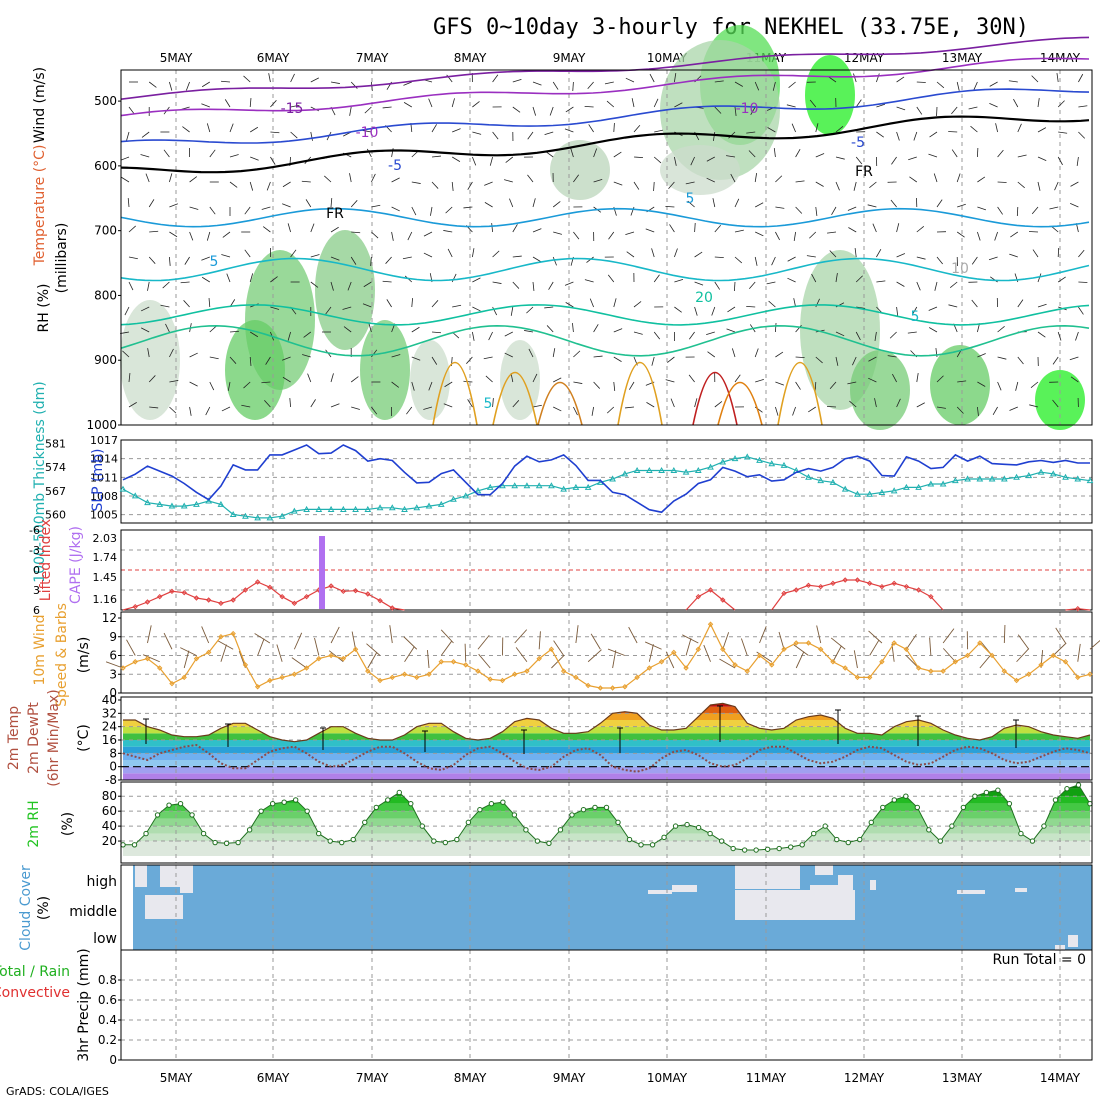  I want to click on y-tick-label: 9, so click(113, 637).